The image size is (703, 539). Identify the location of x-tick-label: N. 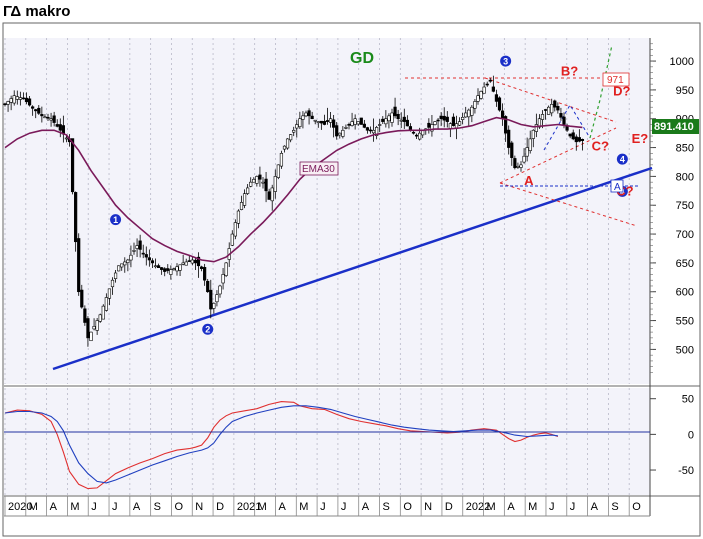
(428, 507).